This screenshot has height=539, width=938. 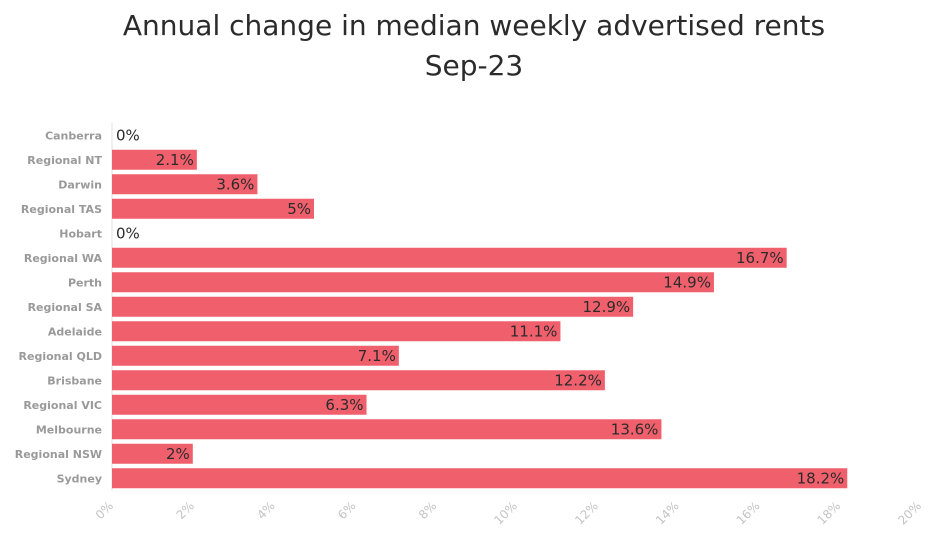 I want to click on data-label: 2%, so click(x=178, y=454).